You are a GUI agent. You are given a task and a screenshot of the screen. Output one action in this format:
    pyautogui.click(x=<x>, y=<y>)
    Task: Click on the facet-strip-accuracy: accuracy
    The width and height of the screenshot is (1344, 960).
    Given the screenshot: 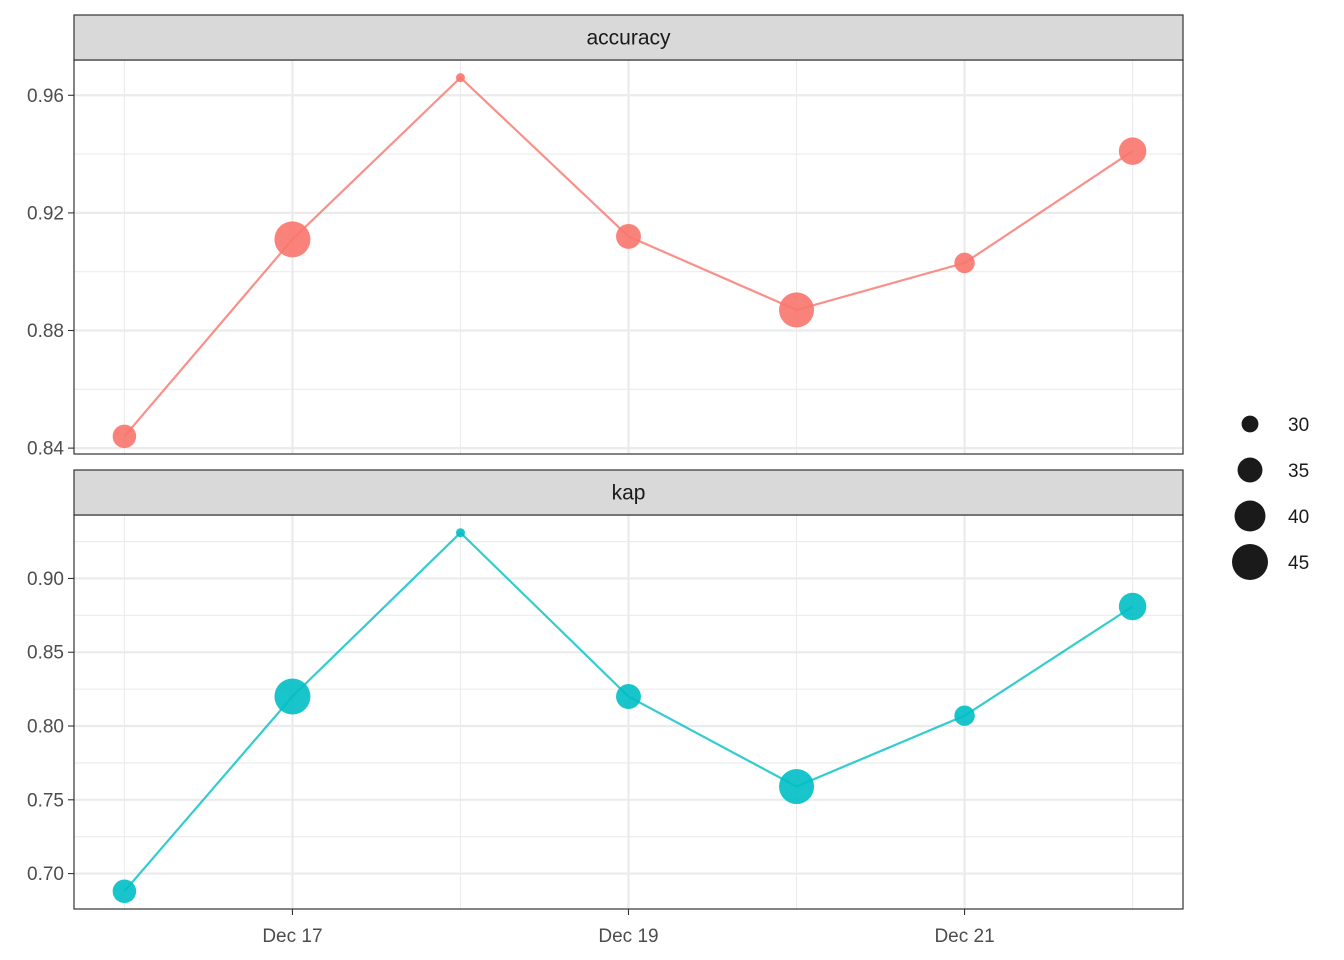 What is the action you would take?
    pyautogui.click(x=628, y=37)
    